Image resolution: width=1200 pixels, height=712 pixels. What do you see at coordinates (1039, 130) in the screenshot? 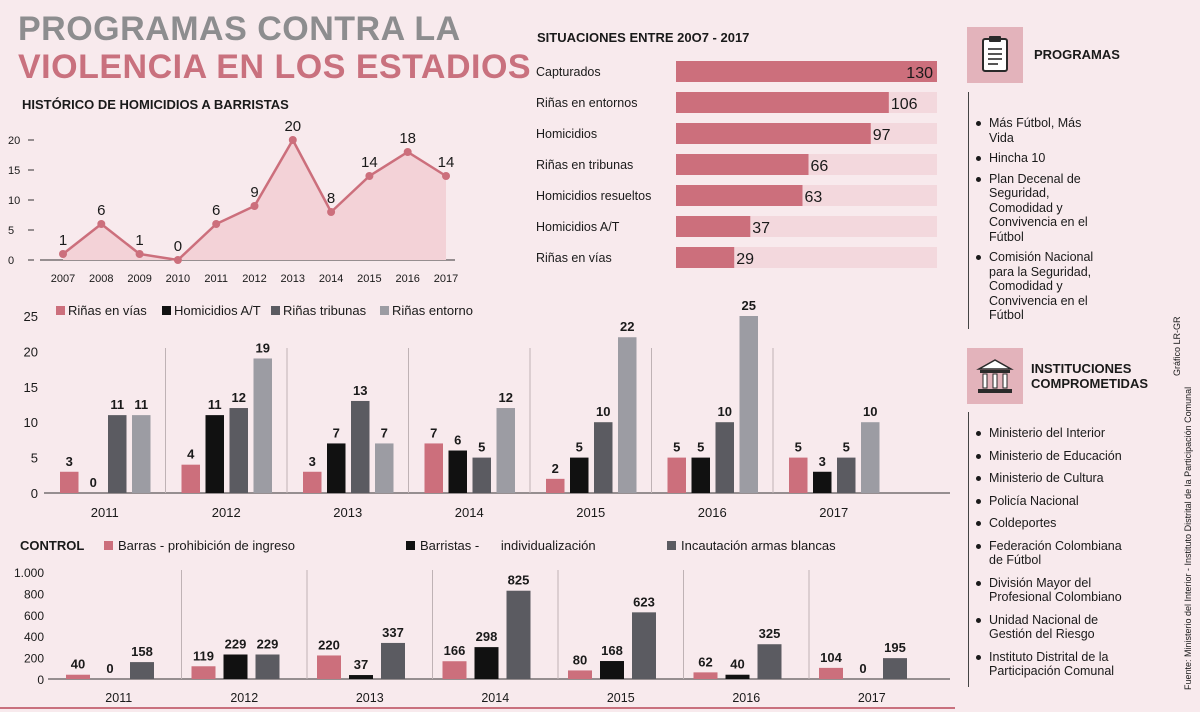
I see `program-item: Más Fútbol, Más Vida` at bounding box center [1039, 130].